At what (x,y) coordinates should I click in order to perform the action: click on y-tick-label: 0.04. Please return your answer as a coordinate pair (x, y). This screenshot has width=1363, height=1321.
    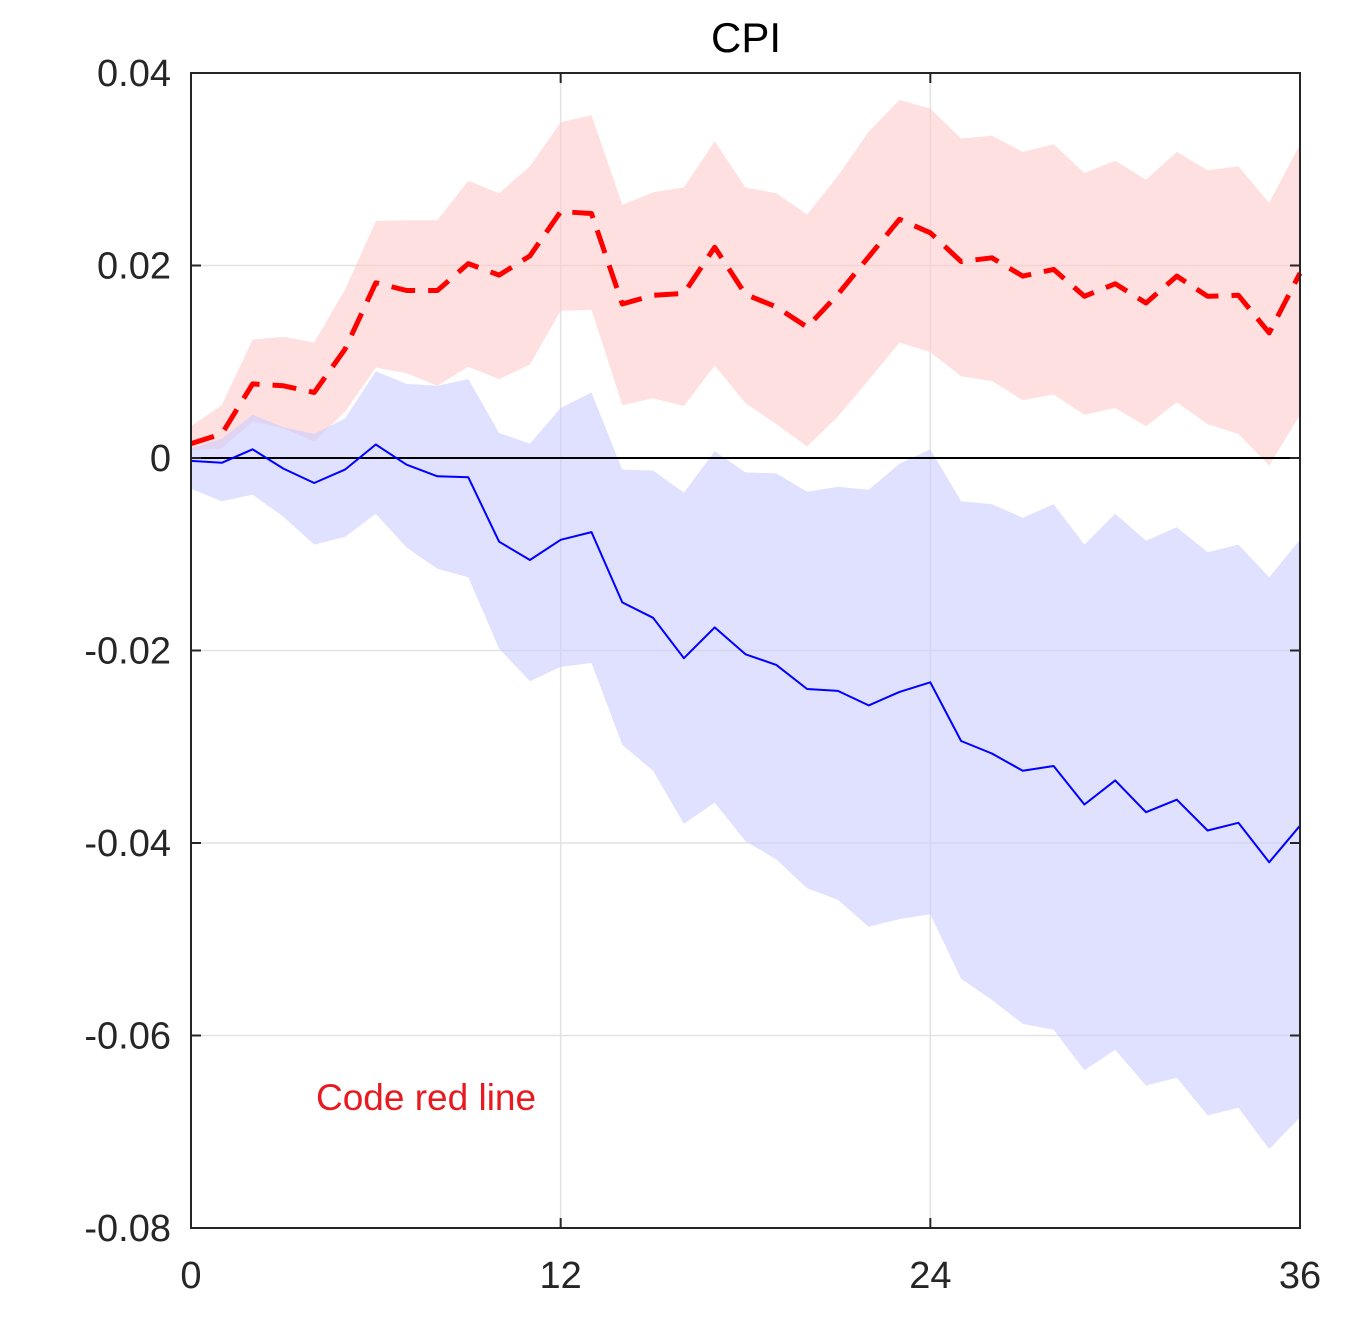
    Looking at the image, I should click on (134, 74).